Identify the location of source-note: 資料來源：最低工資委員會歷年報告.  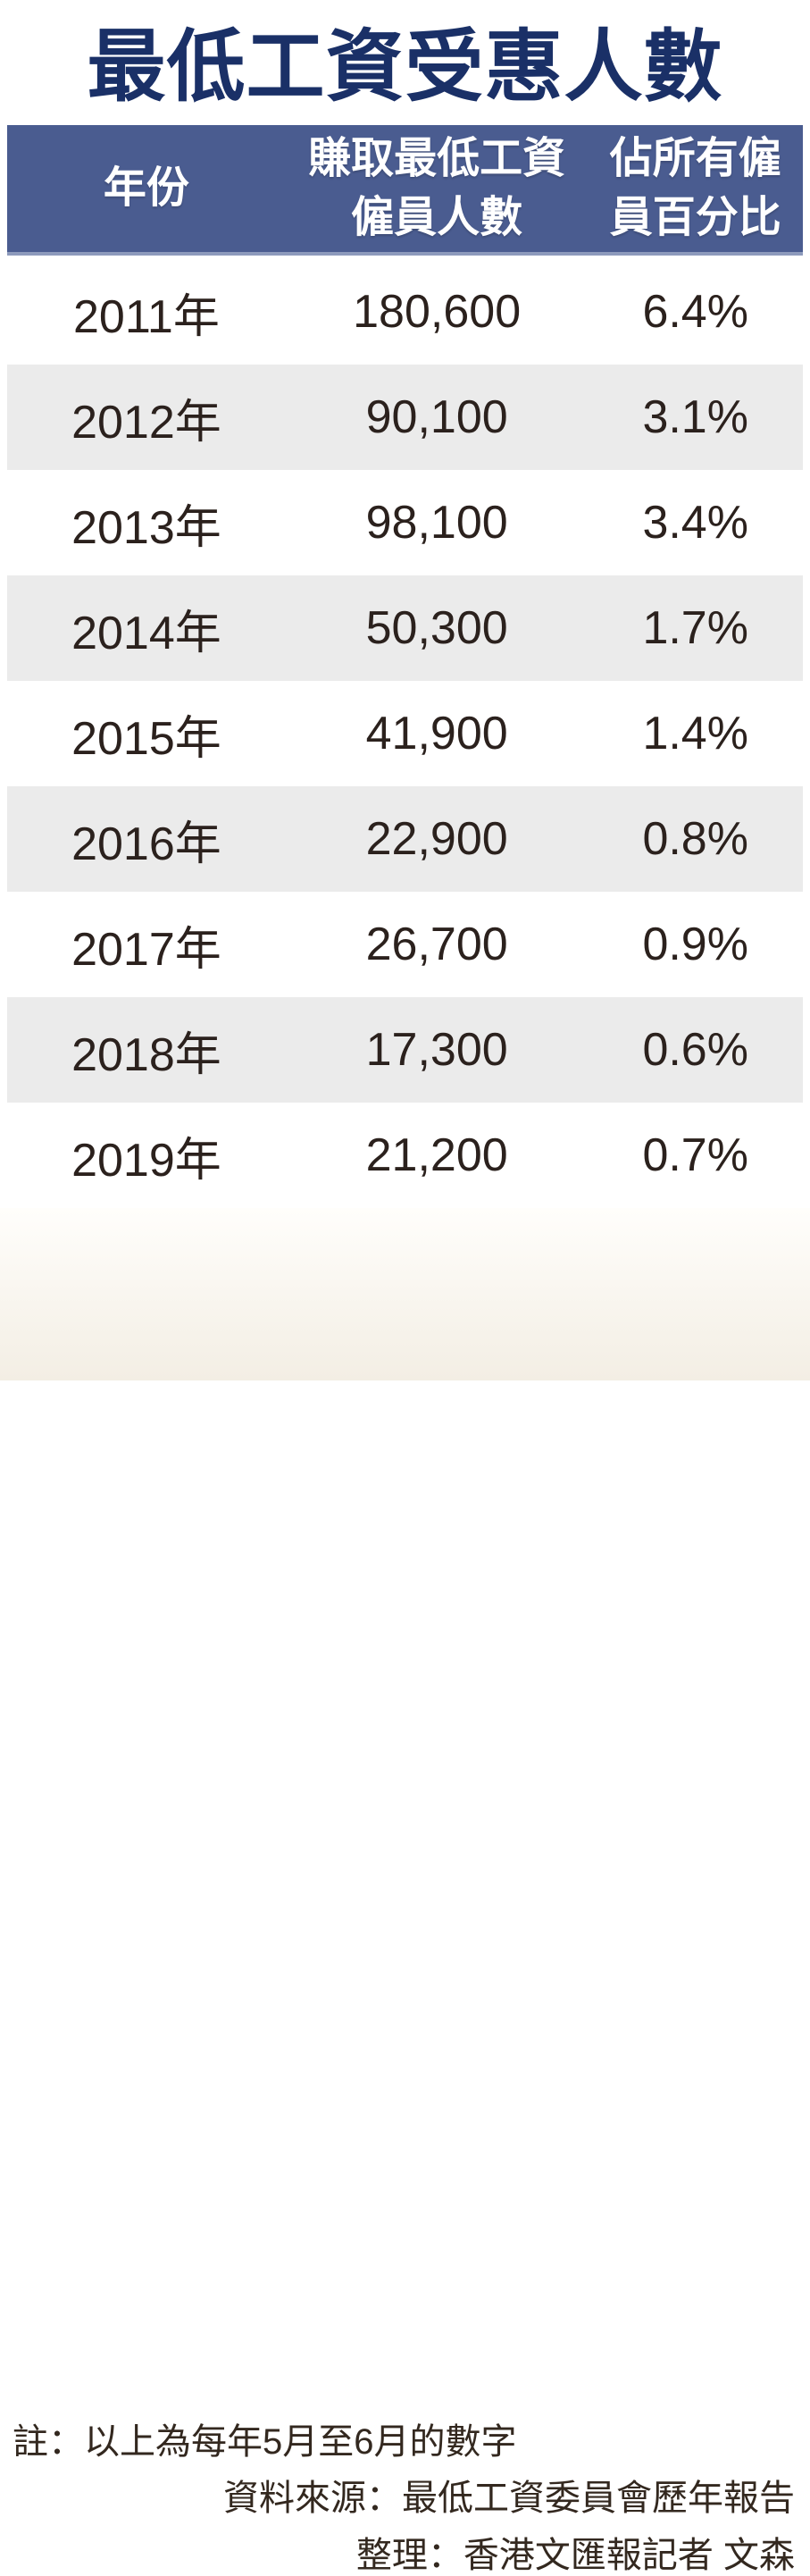
(509, 2498).